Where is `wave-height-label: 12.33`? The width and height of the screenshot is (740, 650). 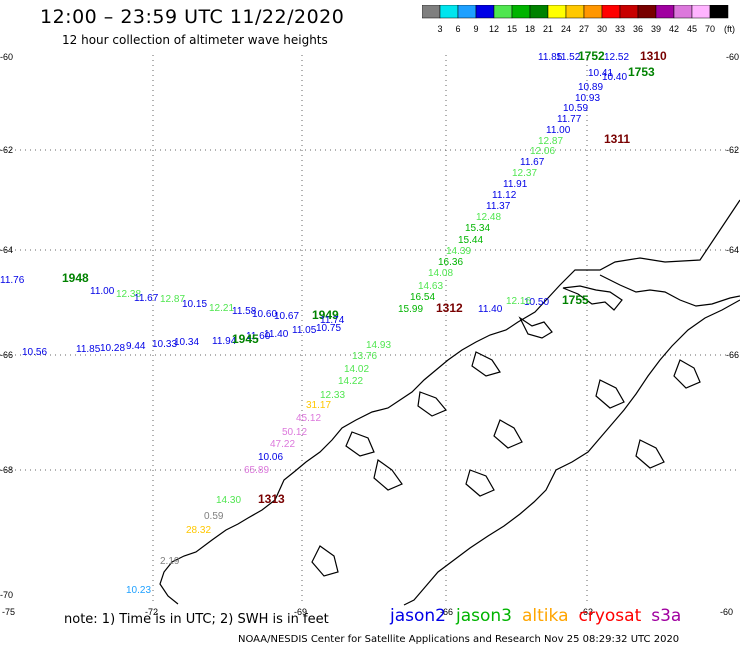
wave-height-label: 12.33 is located at coordinates (332, 395).